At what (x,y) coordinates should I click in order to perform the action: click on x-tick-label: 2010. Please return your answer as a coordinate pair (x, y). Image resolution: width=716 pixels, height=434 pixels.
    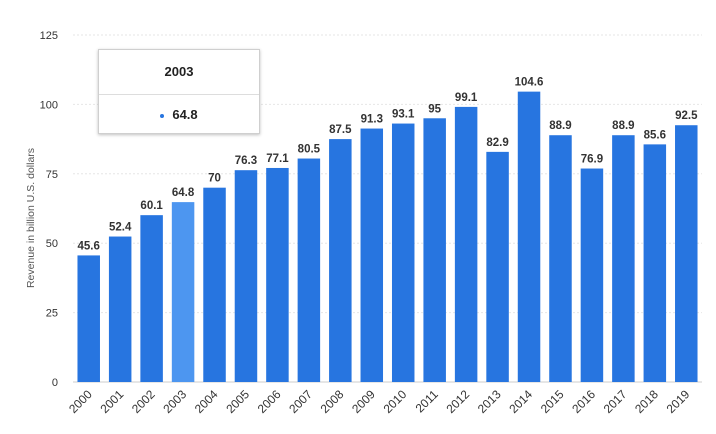
    Looking at the image, I should click on (395, 401).